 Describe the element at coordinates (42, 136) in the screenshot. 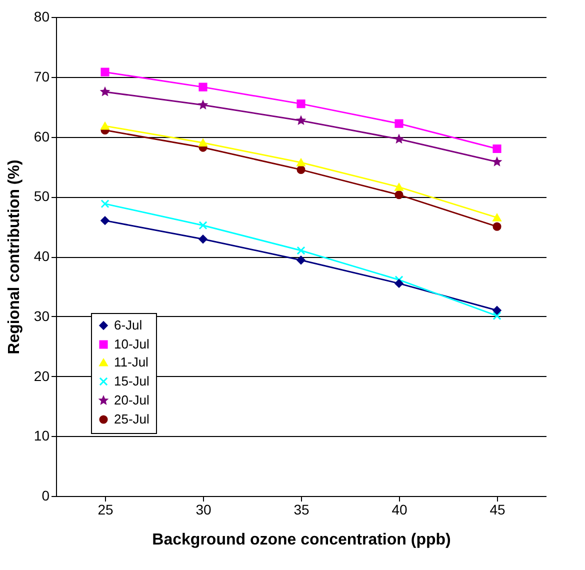

I see `y-tick-label: 60` at that location.